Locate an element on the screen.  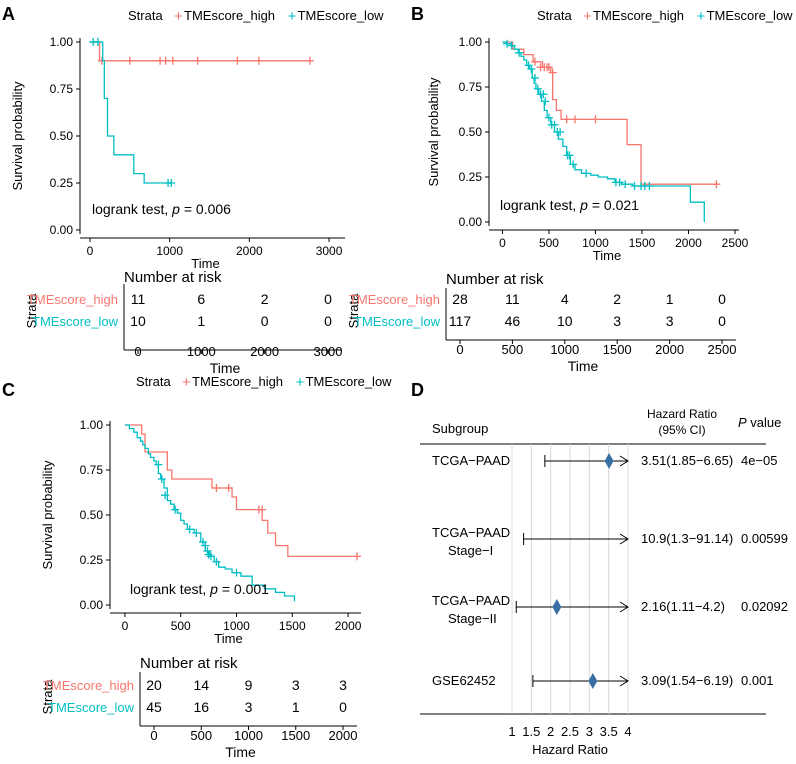
risk-count: 11 is located at coordinates (138, 299).